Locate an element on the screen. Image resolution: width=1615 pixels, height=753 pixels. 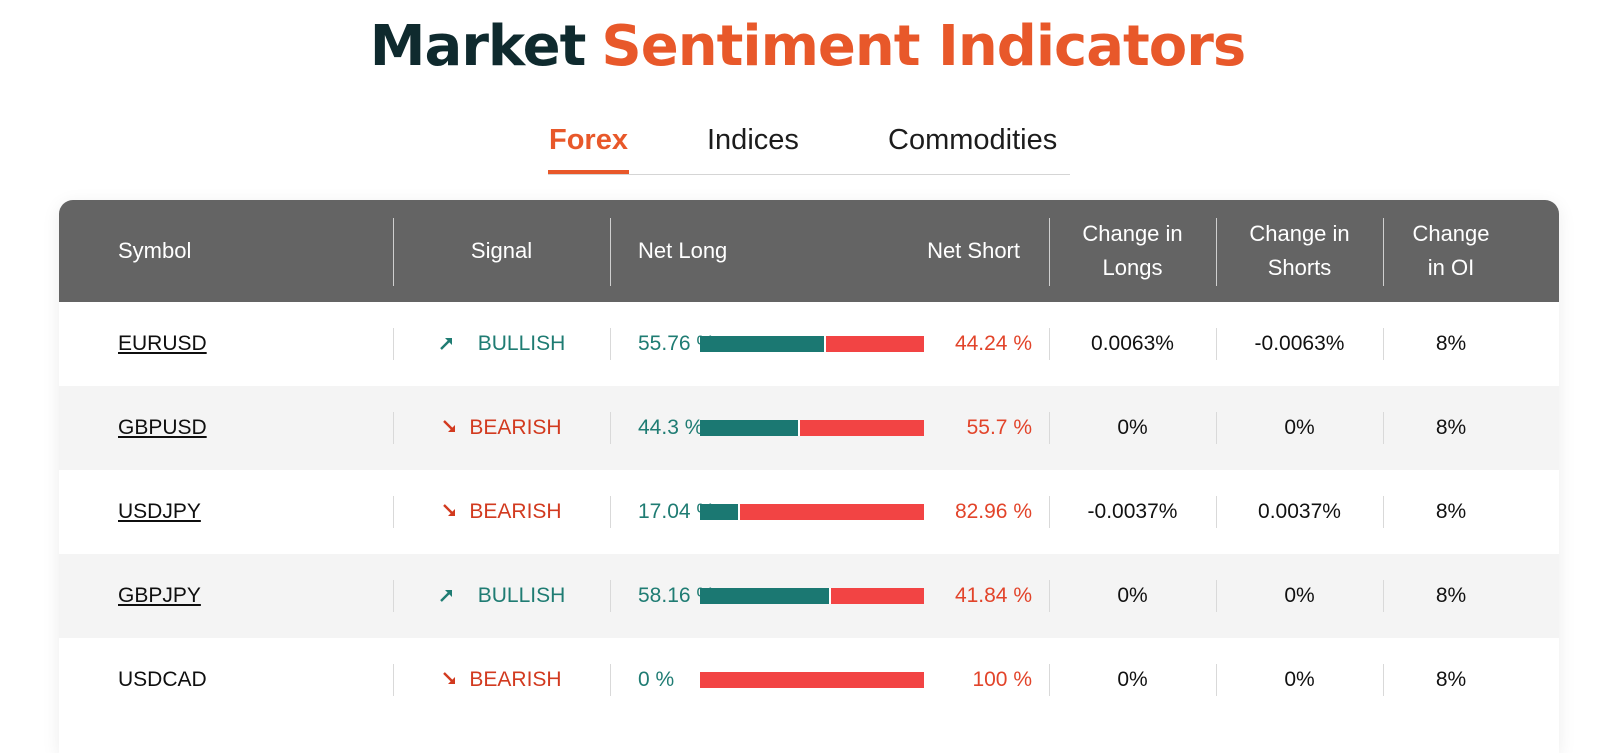
header-change-oi: Change in OI is located at coordinates (1451, 251).